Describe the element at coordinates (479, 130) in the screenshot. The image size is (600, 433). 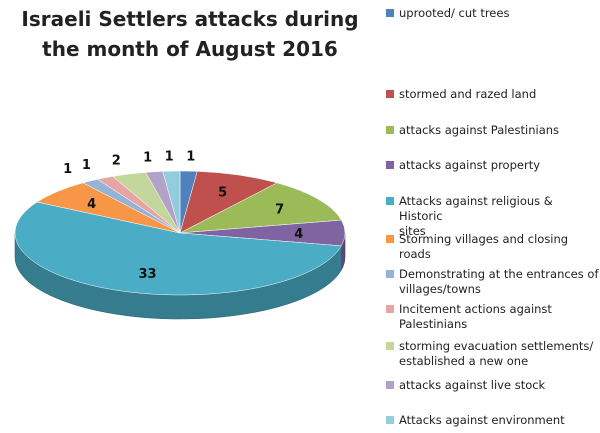
I see `legend-label: attacks against Palestinians` at that location.